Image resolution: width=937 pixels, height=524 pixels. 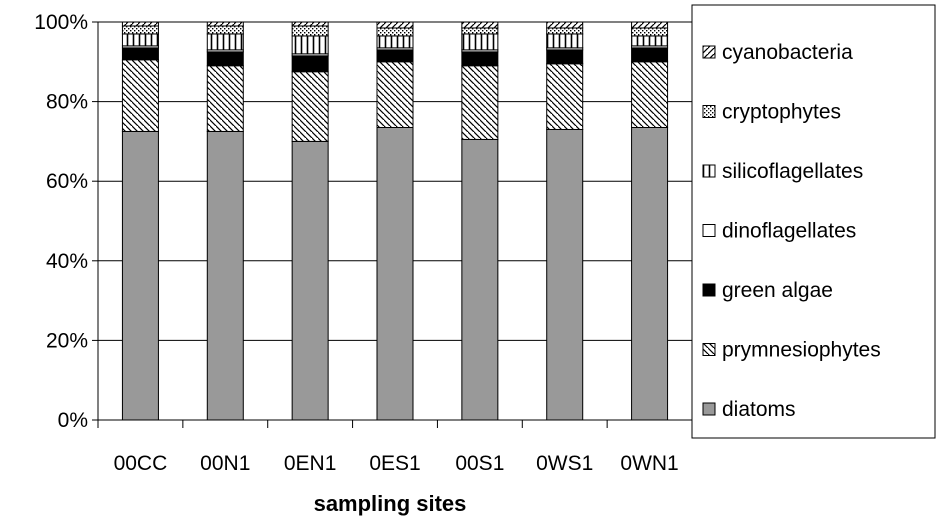 What do you see at coordinates (479, 463) in the screenshot?
I see `x-tick-label: 00S1` at bounding box center [479, 463].